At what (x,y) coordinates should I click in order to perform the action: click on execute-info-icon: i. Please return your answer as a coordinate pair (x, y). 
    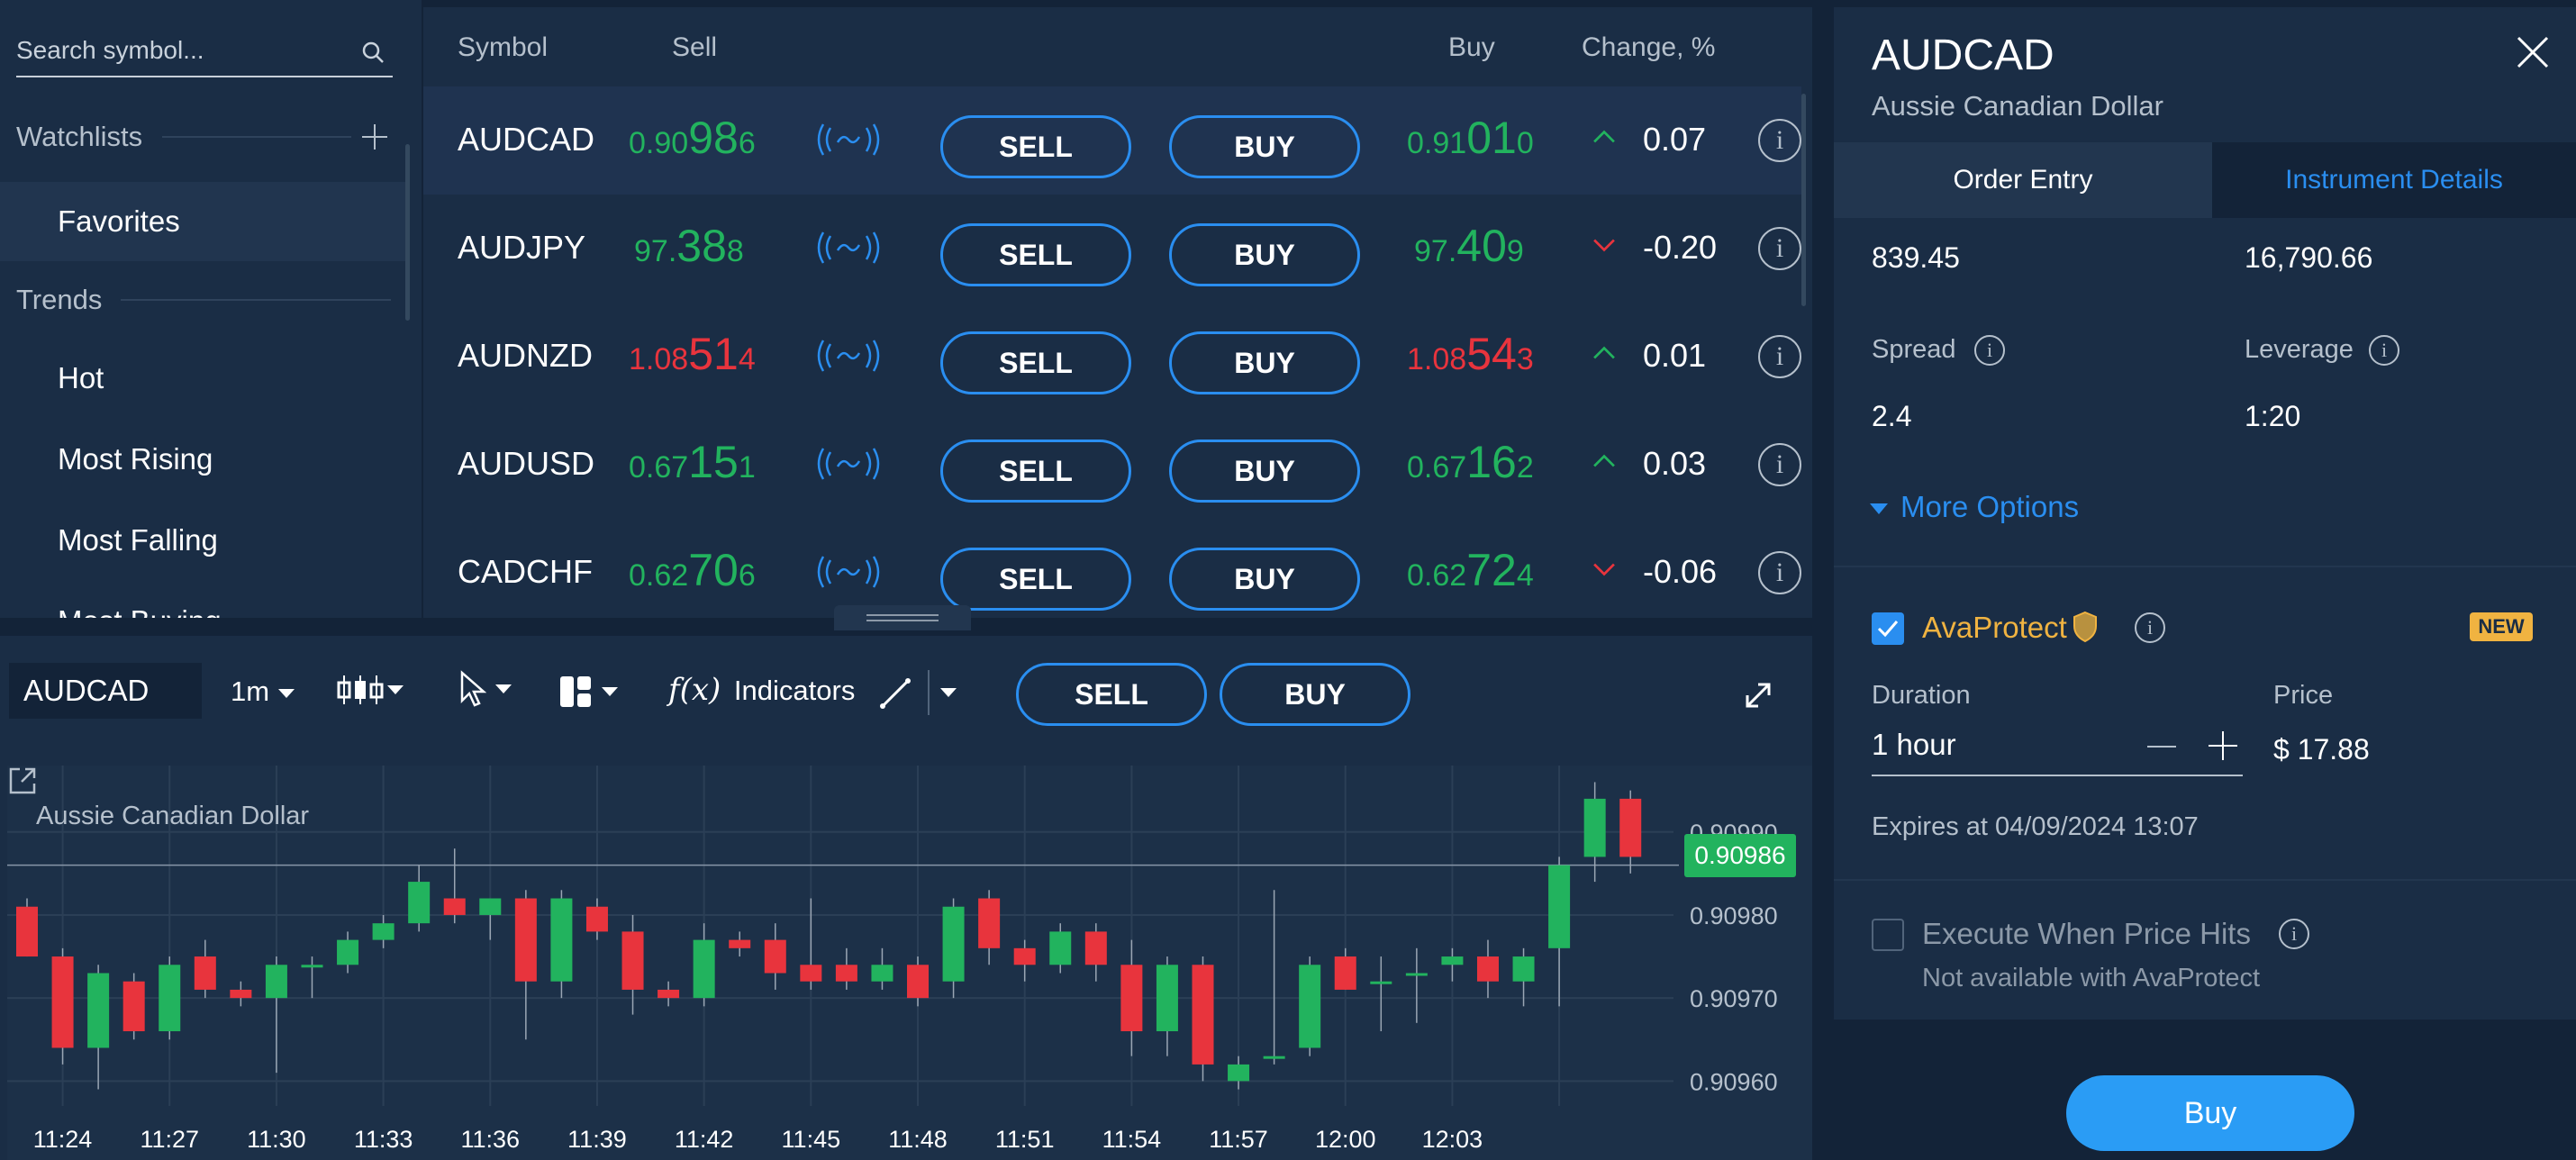
    Looking at the image, I should click on (2294, 934).